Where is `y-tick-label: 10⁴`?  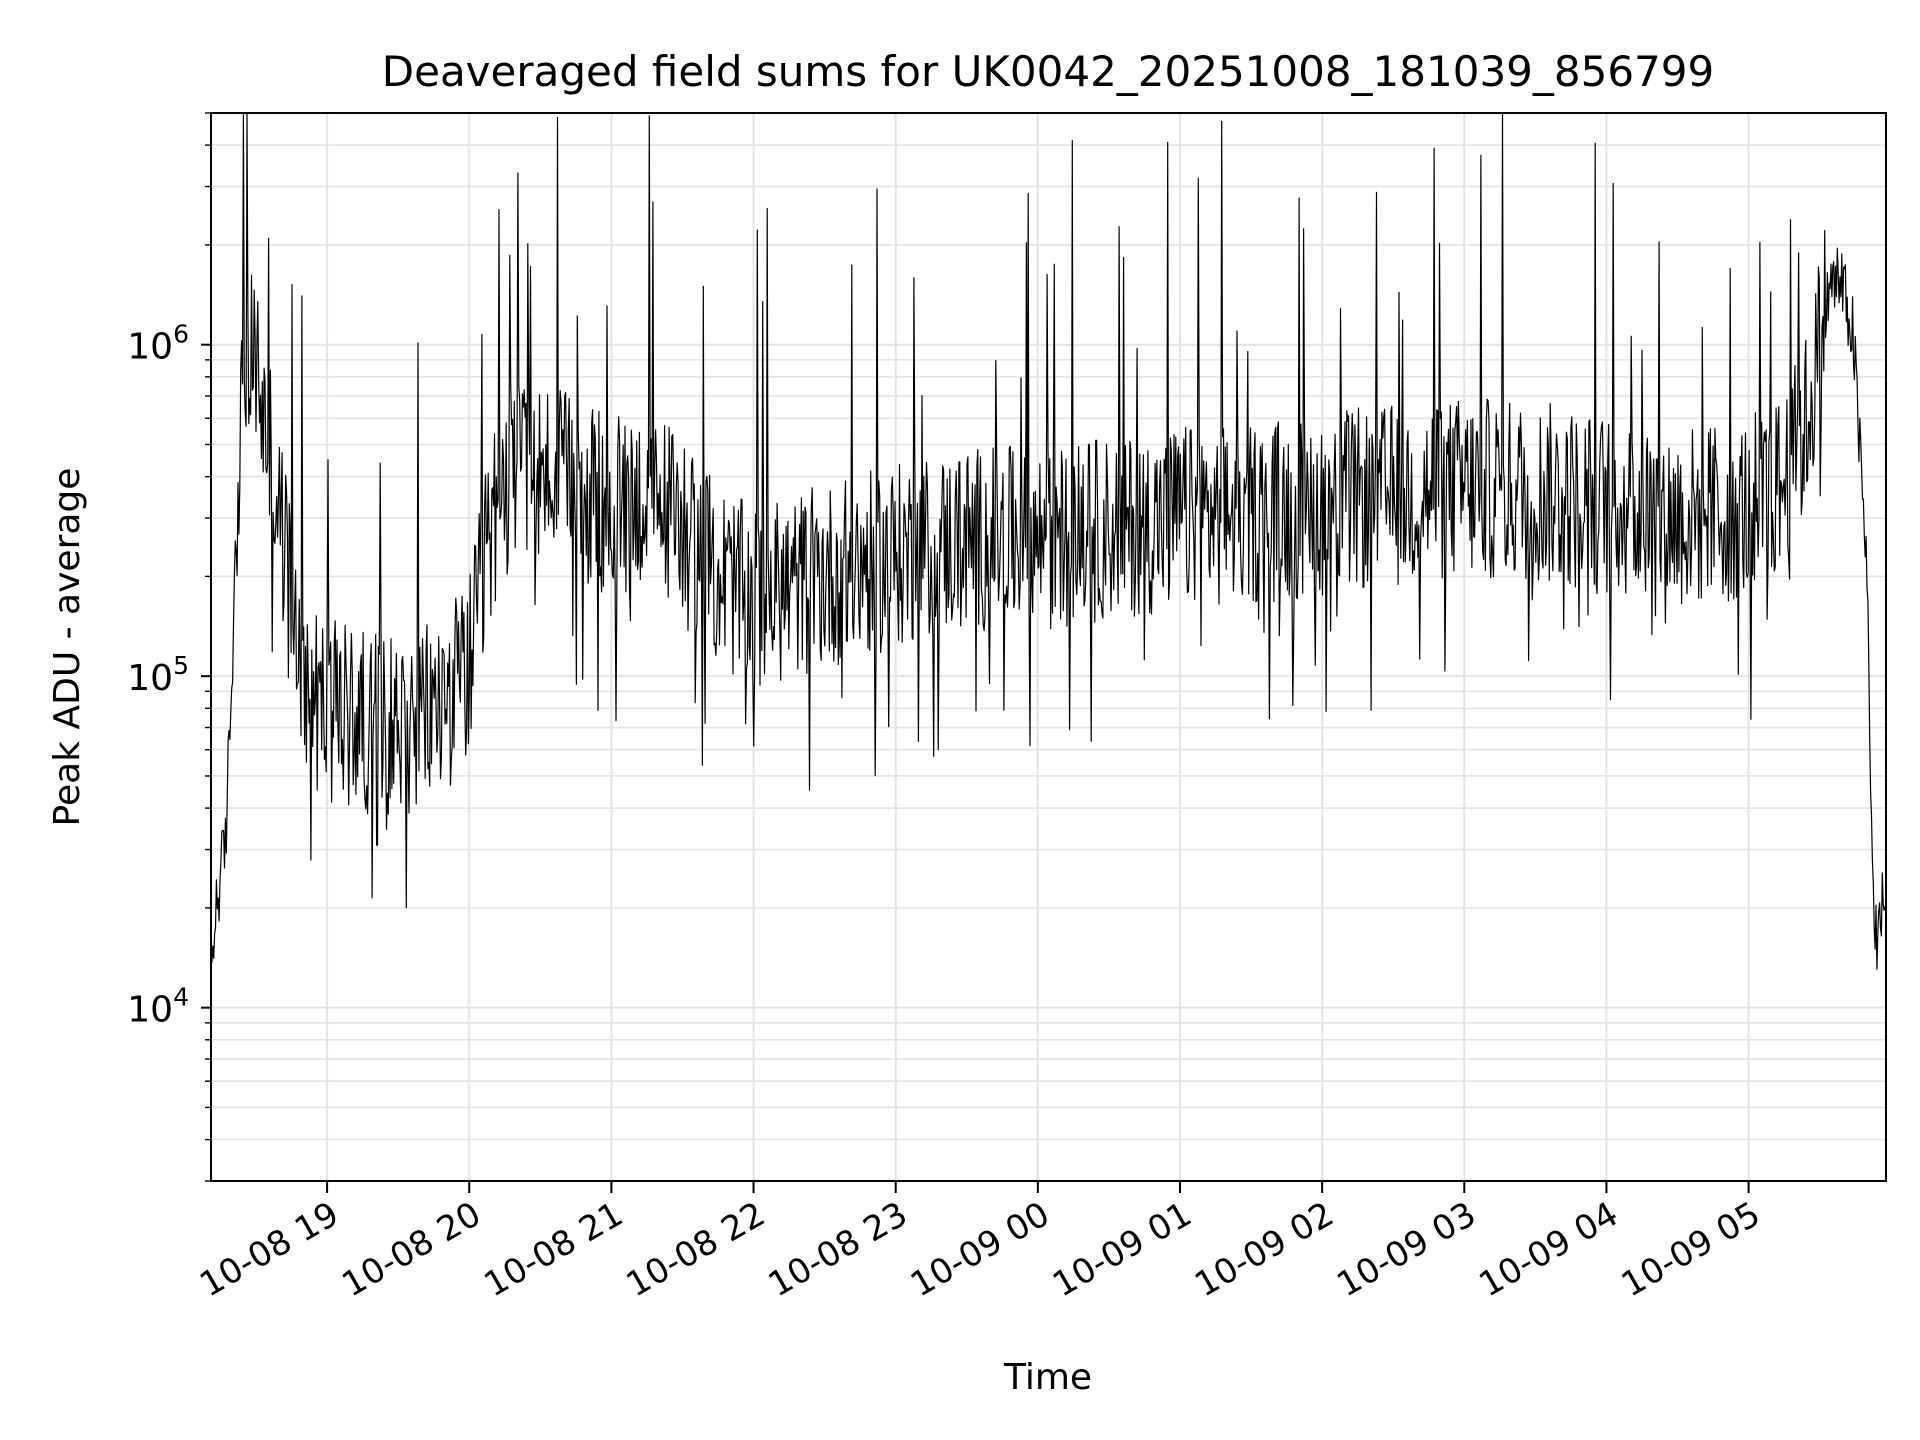
y-tick-label: 10⁴ is located at coordinates (158, 1007).